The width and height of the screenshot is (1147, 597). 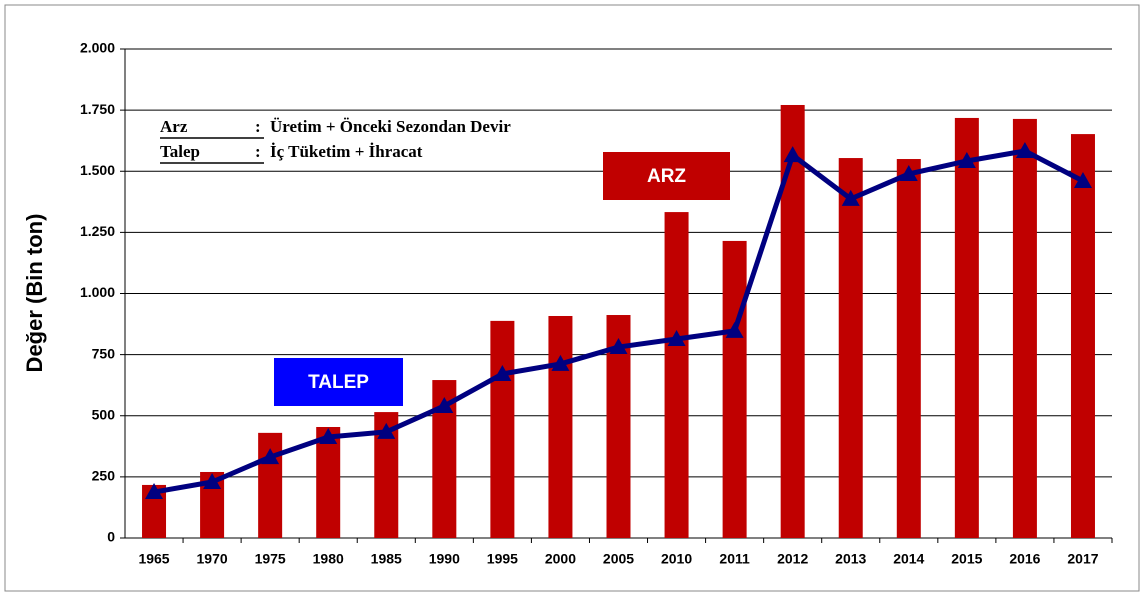 I want to click on x-tick-label: 1980, so click(x=328, y=559).